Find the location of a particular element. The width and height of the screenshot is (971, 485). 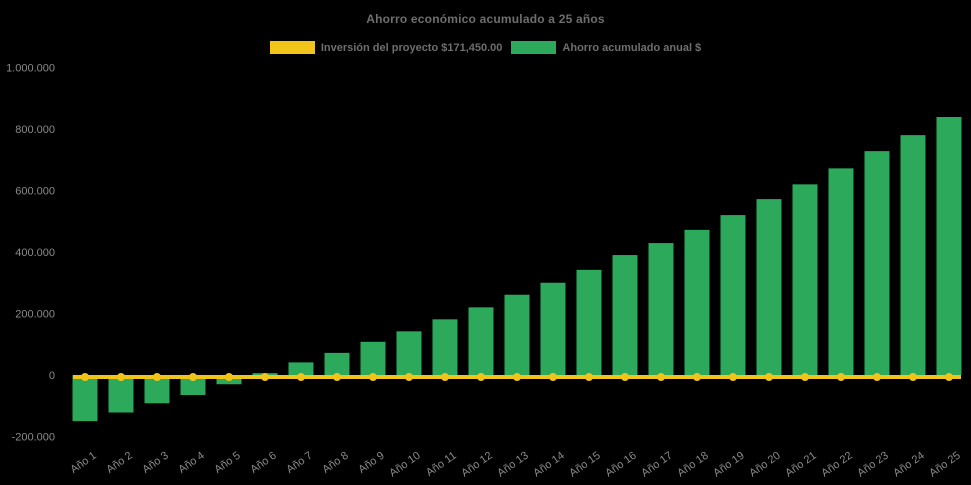

x-tick-label: Año 10 is located at coordinates (404, 465).